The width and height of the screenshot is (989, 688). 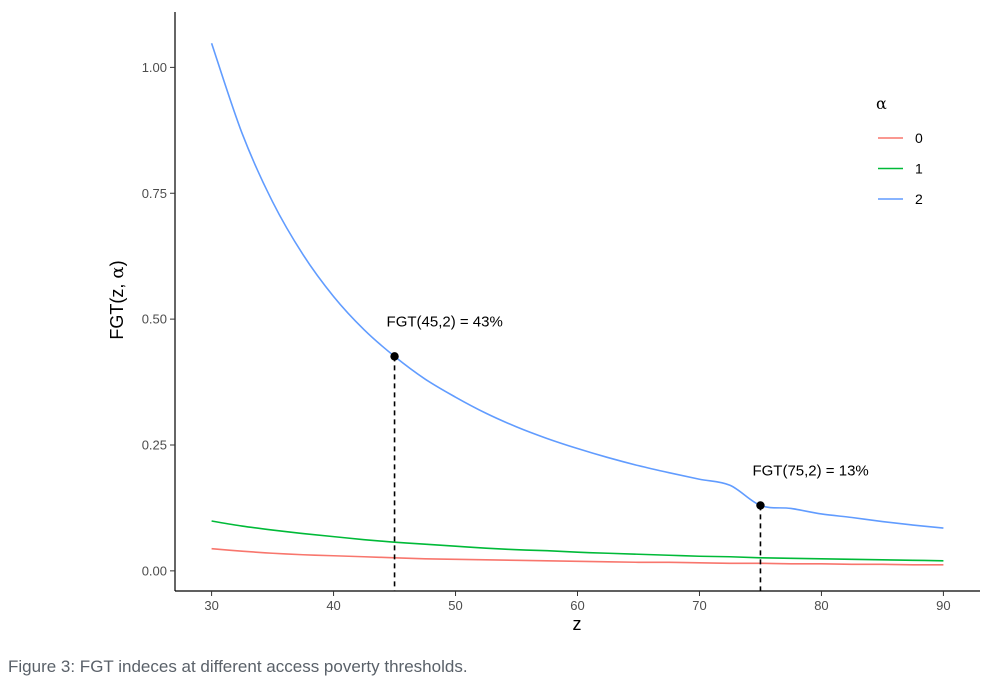 I want to click on legend-title: α, so click(x=881, y=103).